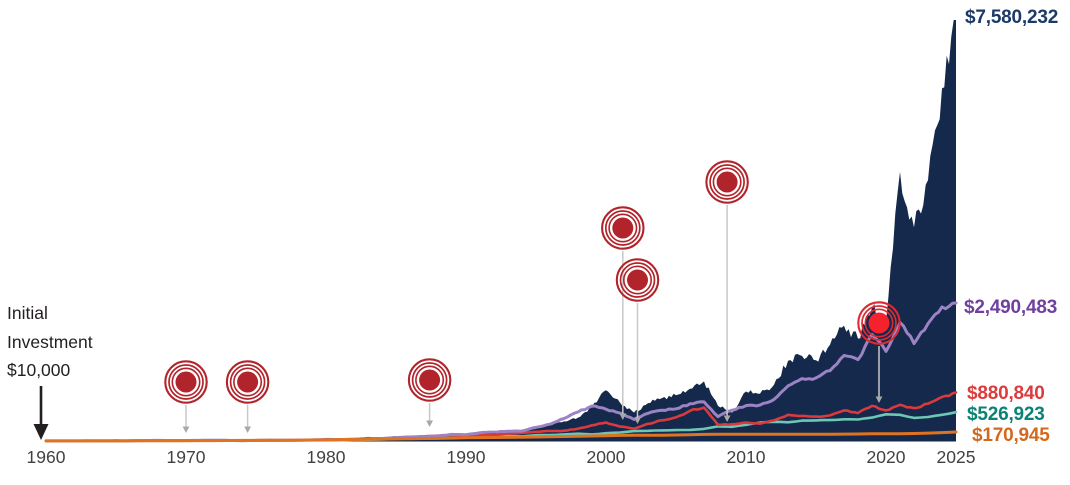  What do you see at coordinates (501, 436) in the screenshot?
I see `series-line-orange` at bounding box center [501, 436].